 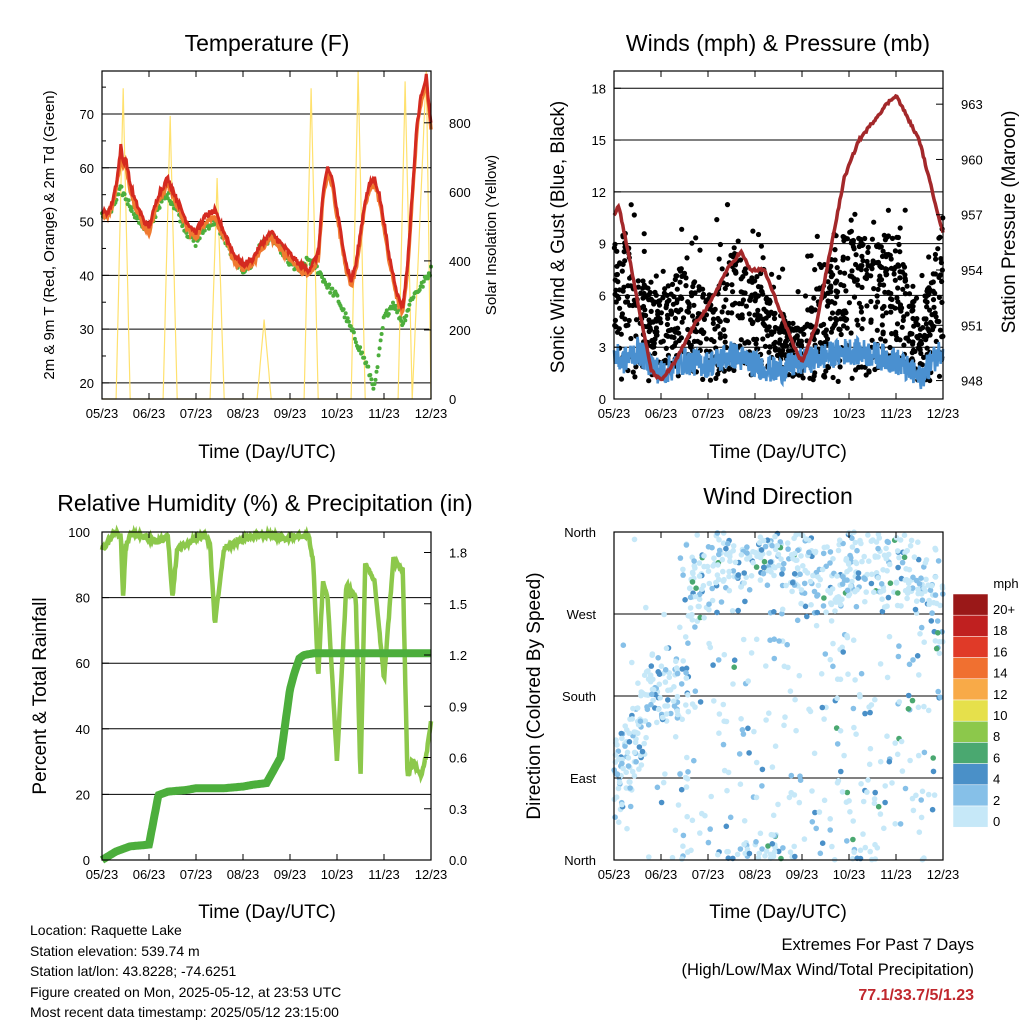 What do you see at coordinates (384, 413) in the screenshot?
I see `temperature-xtick-label: 11/23` at bounding box center [384, 413].